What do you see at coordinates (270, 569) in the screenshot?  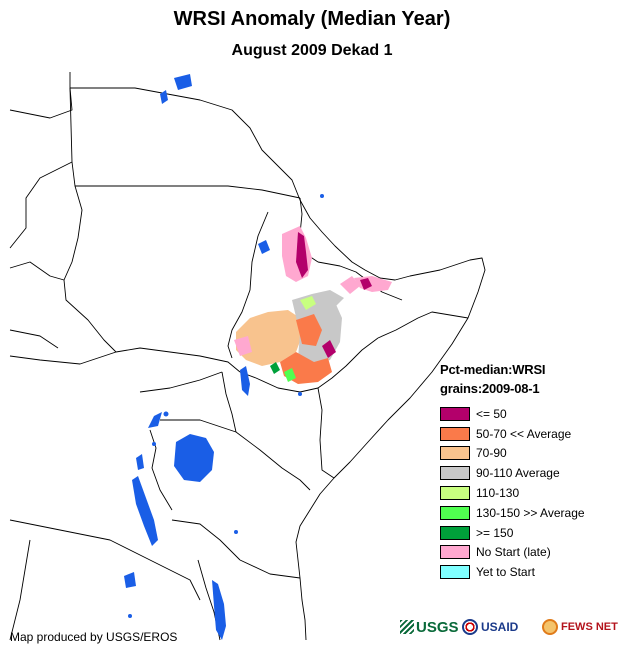 I see `border-tanzania-mozambique` at bounding box center [270, 569].